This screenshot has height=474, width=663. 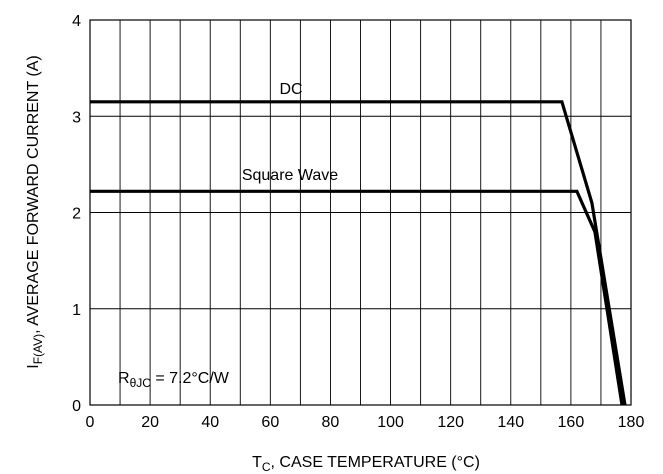 I want to click on y-tick-label: 1, so click(x=76, y=310).